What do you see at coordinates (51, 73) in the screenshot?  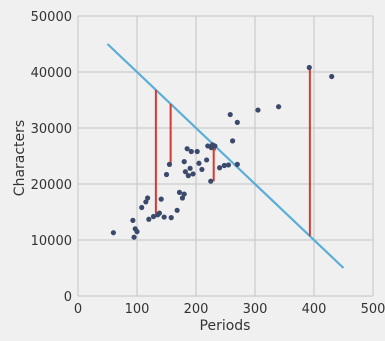 I see `y-tick-label: 40000` at bounding box center [51, 73].